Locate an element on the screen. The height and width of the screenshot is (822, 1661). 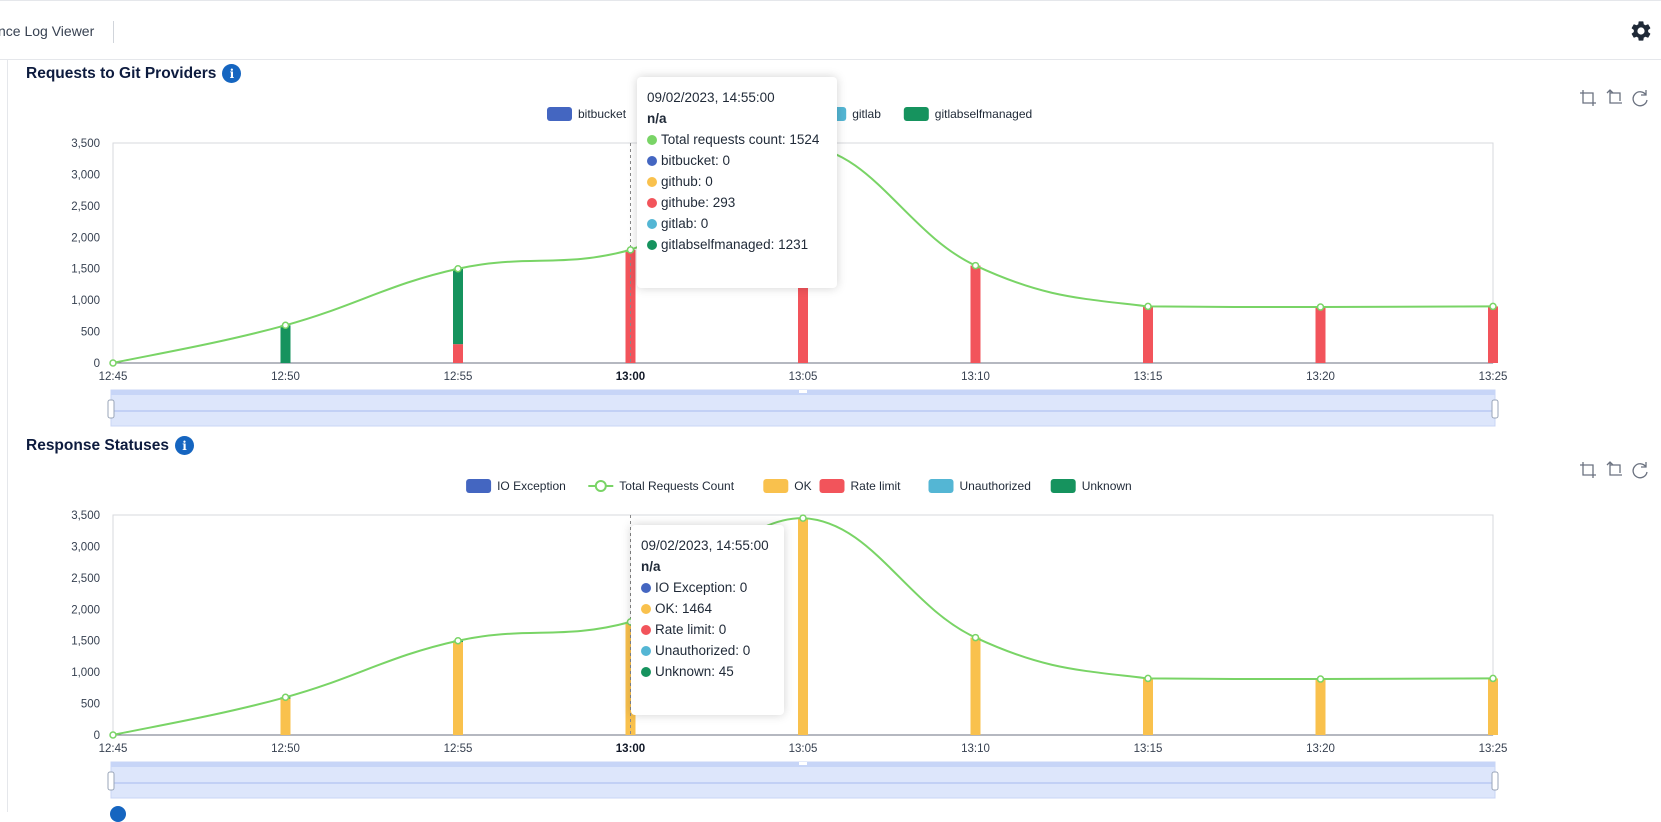
y-tick-label: 2,500 is located at coordinates (85, 579).